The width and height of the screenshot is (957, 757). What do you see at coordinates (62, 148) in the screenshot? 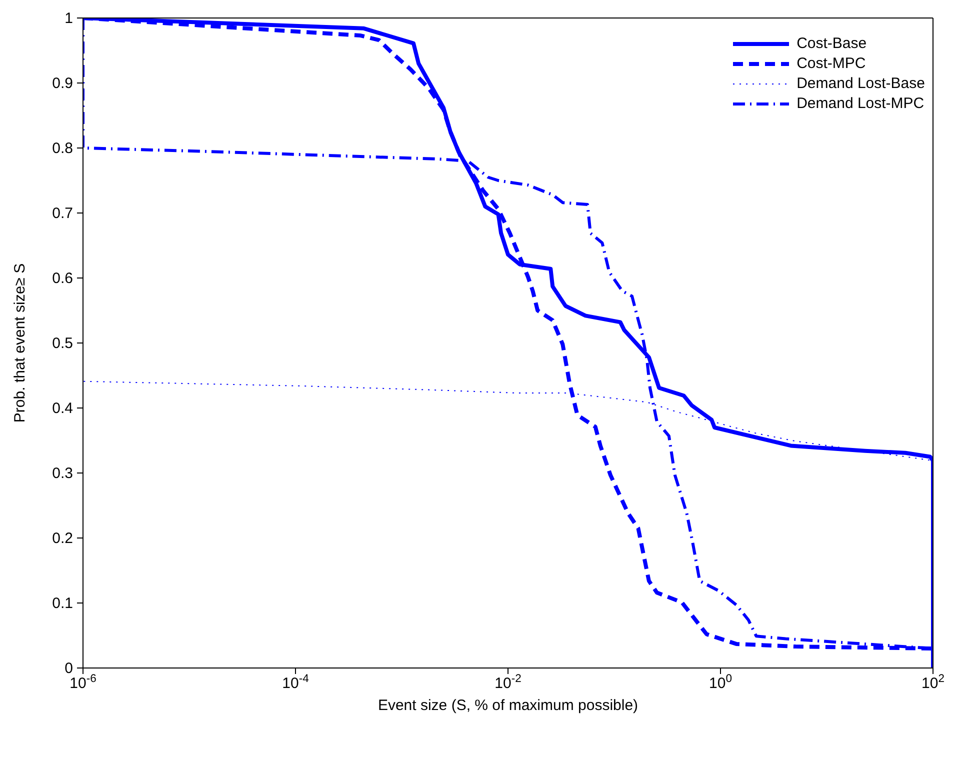
I see `y-tick-label: 0.8` at bounding box center [62, 148].